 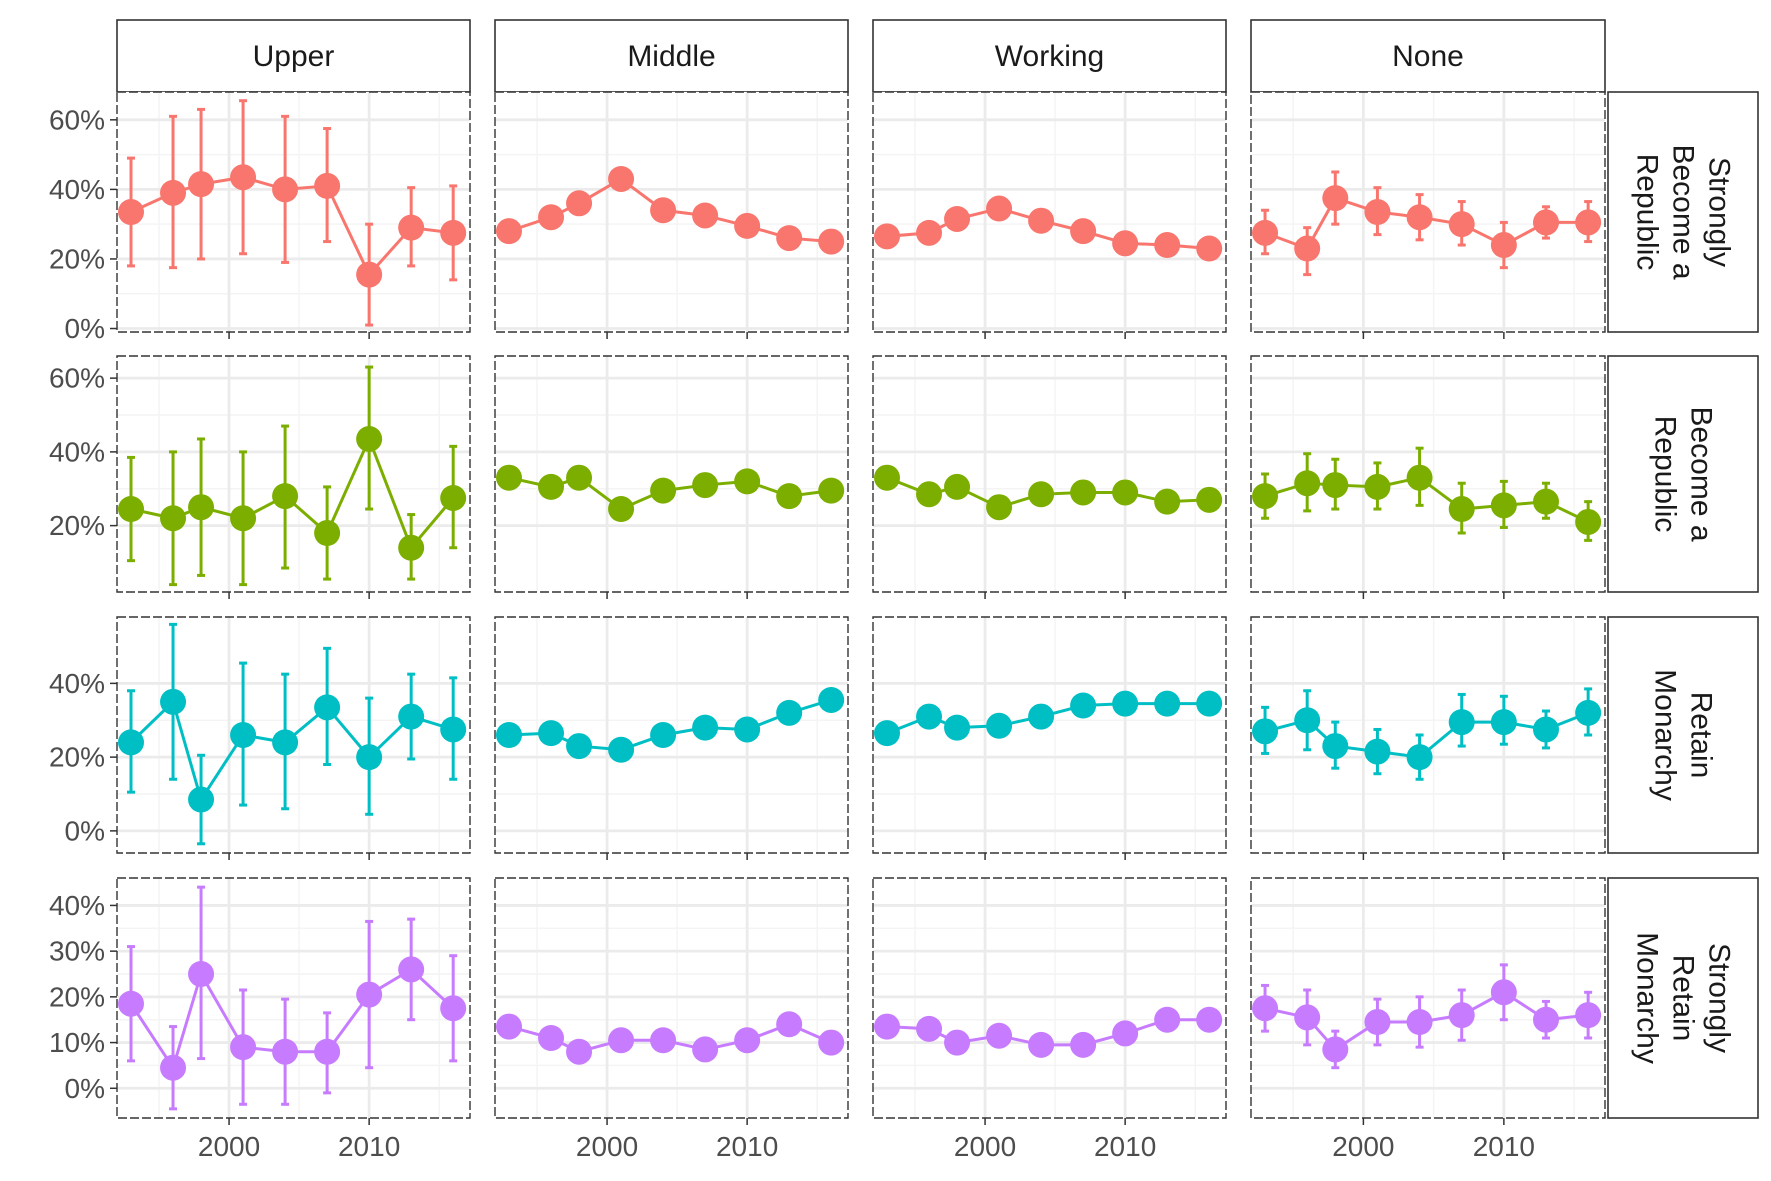 I want to click on x-tick-label: 2010, so click(x=1125, y=1146).